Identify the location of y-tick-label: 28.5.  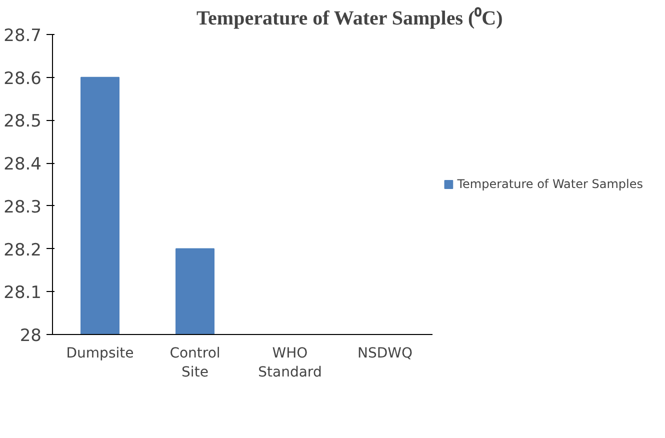
(23, 122).